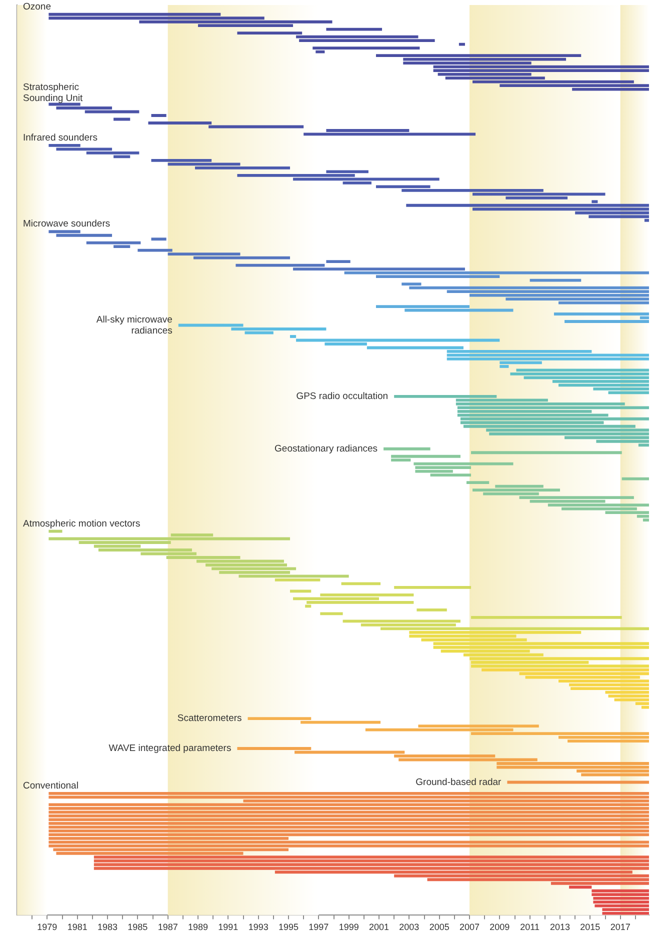 This screenshot has width=650, height=940. What do you see at coordinates (138, 927) in the screenshot?
I see `x-tick-label: 1985` at bounding box center [138, 927].